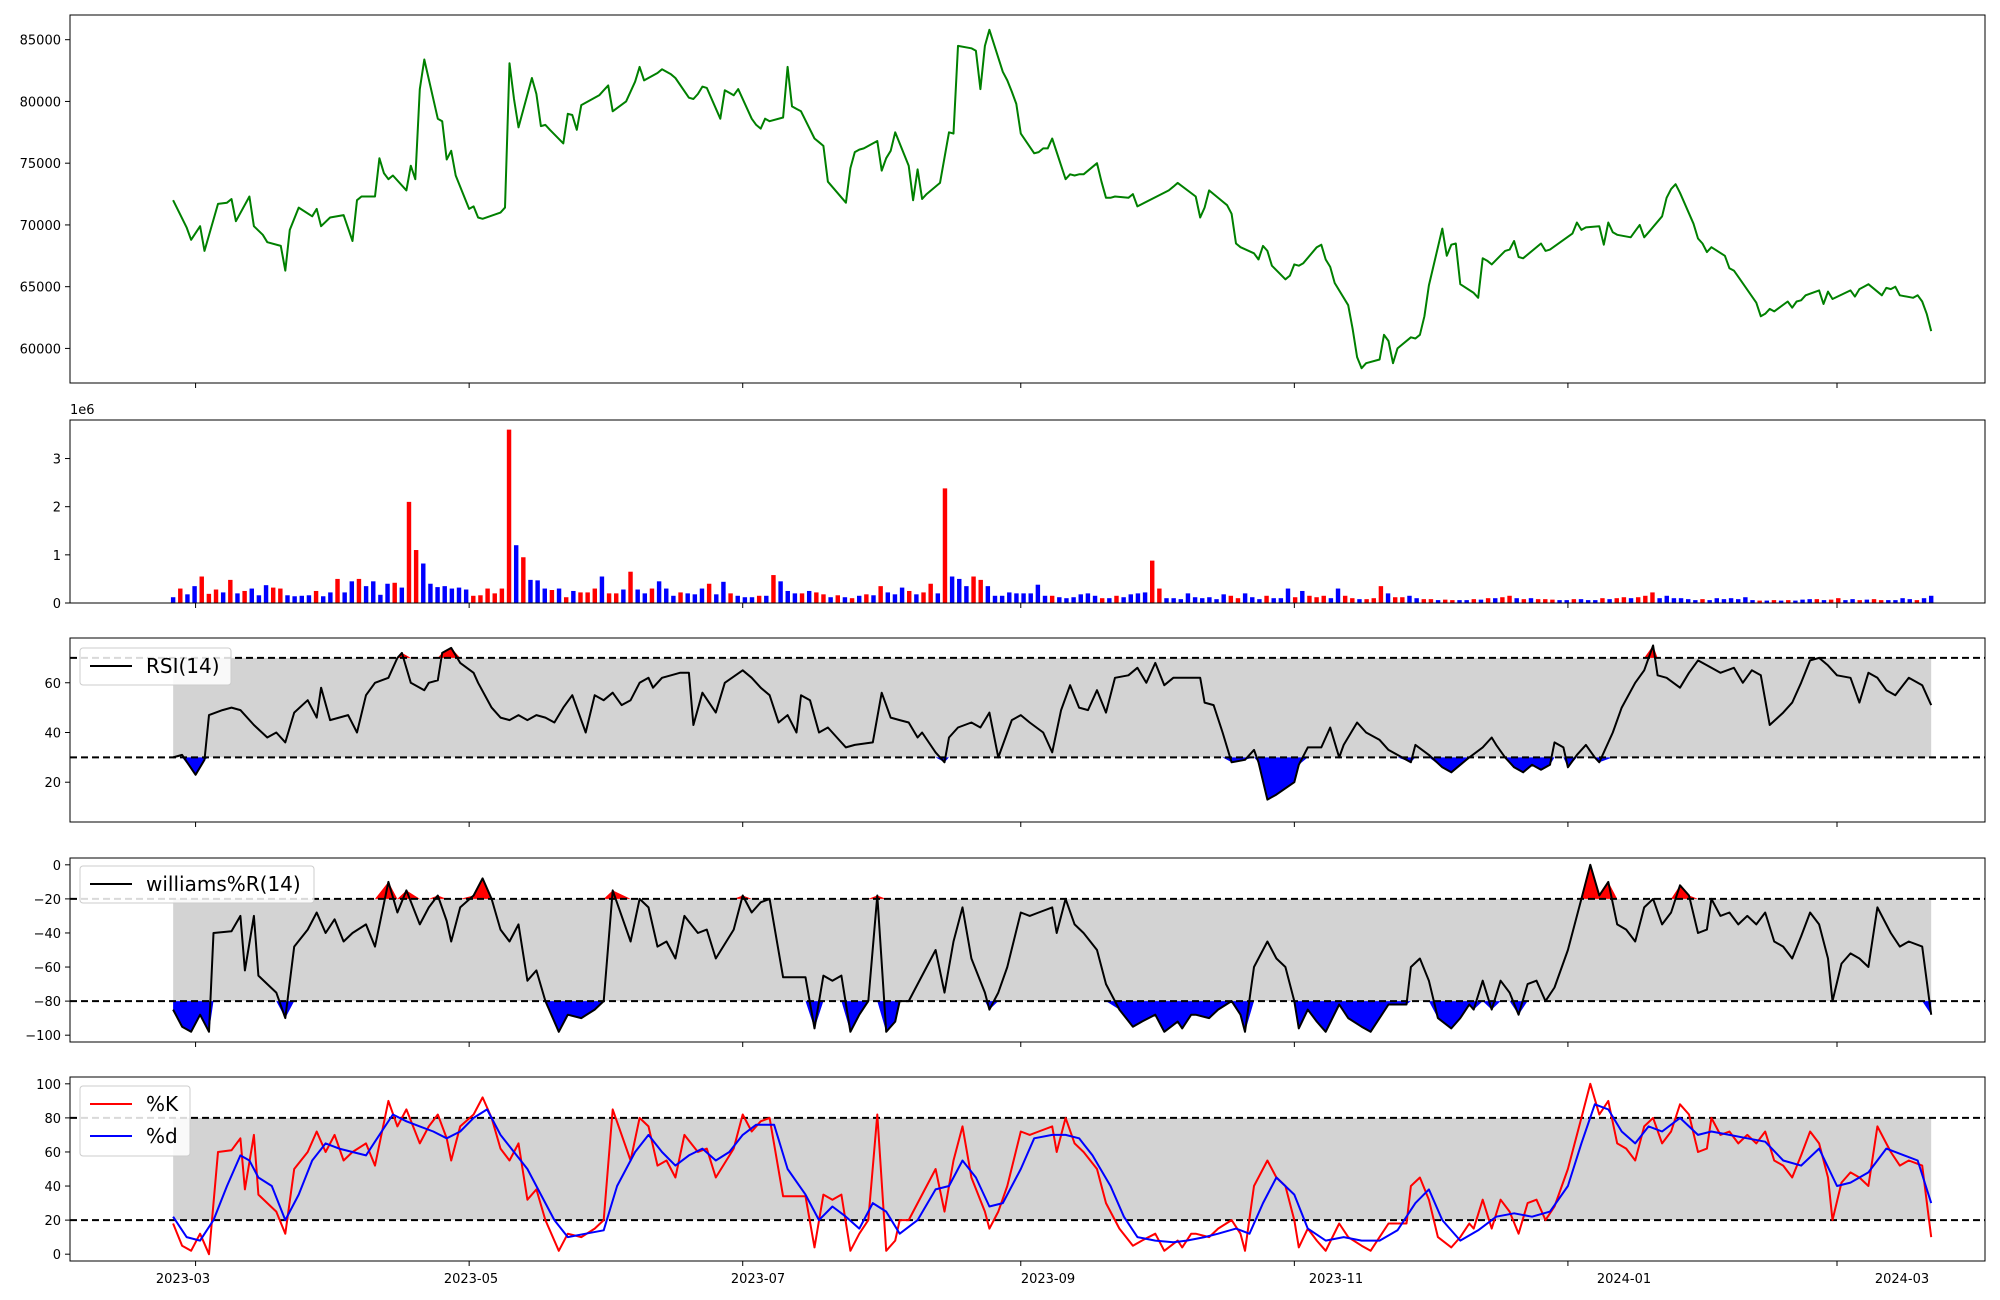  Describe the element at coordinates (197, 884) in the screenshot. I see `williams-legend: williams%R(14)` at that location.